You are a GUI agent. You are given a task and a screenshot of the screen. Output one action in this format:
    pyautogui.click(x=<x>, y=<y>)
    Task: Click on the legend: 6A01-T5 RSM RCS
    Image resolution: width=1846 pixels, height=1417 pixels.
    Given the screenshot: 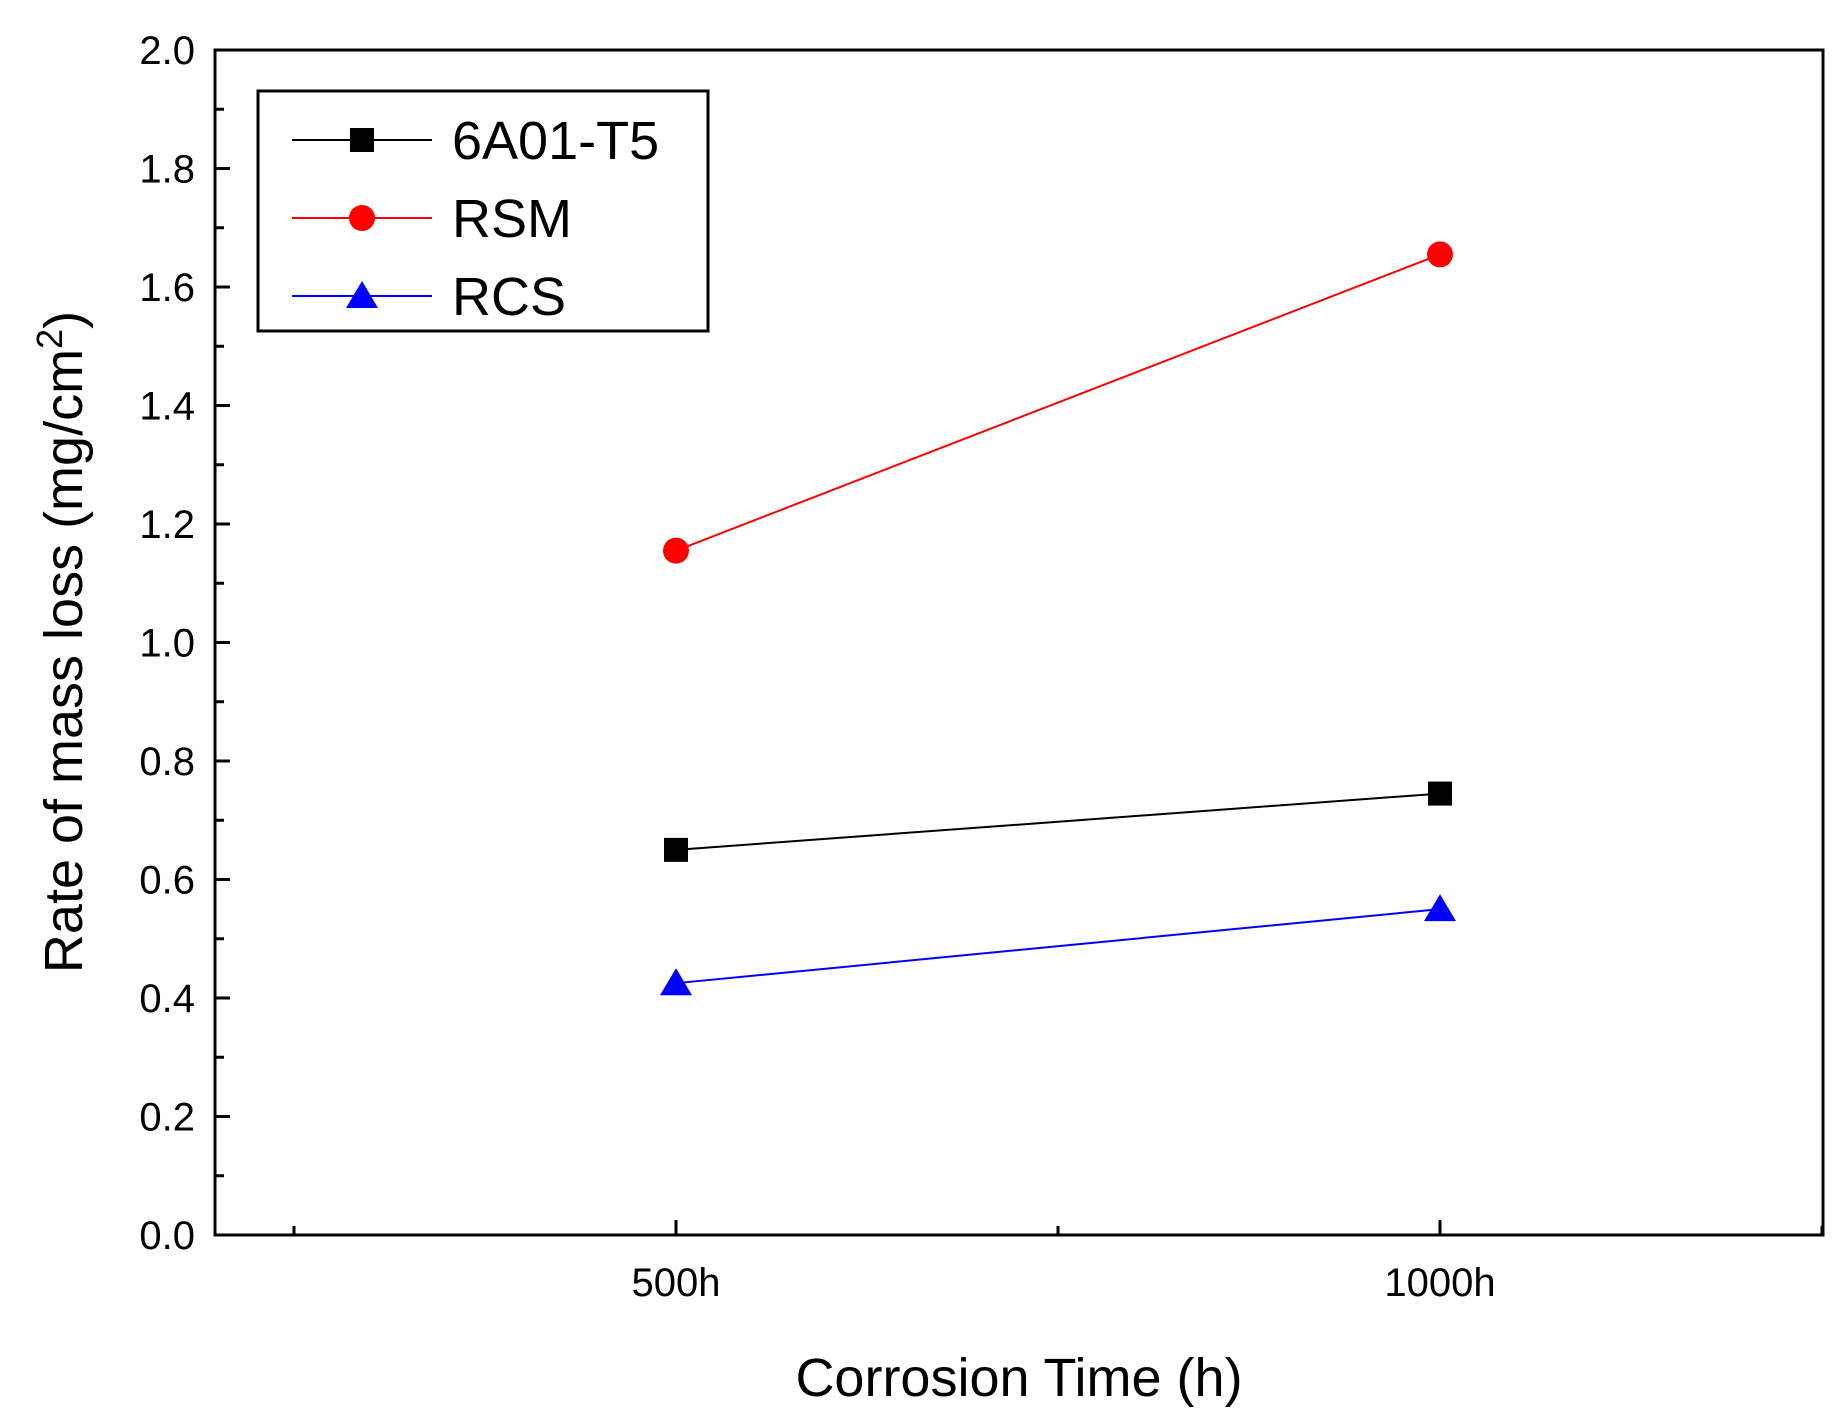 What is the action you would take?
    pyautogui.click(x=483, y=211)
    